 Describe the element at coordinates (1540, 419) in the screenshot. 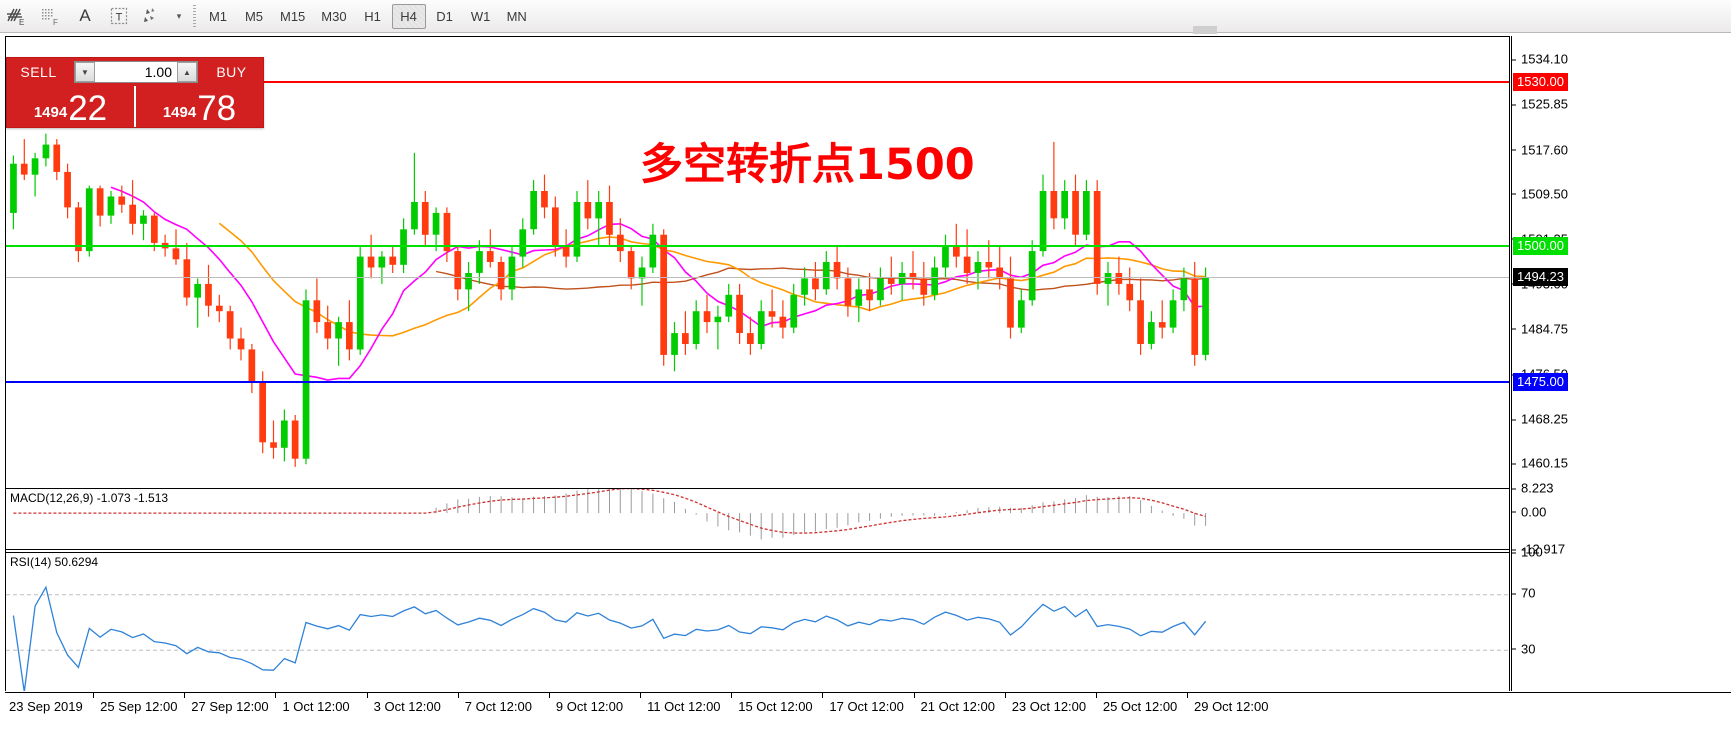

I see `price-tick: 1468.25` at that location.